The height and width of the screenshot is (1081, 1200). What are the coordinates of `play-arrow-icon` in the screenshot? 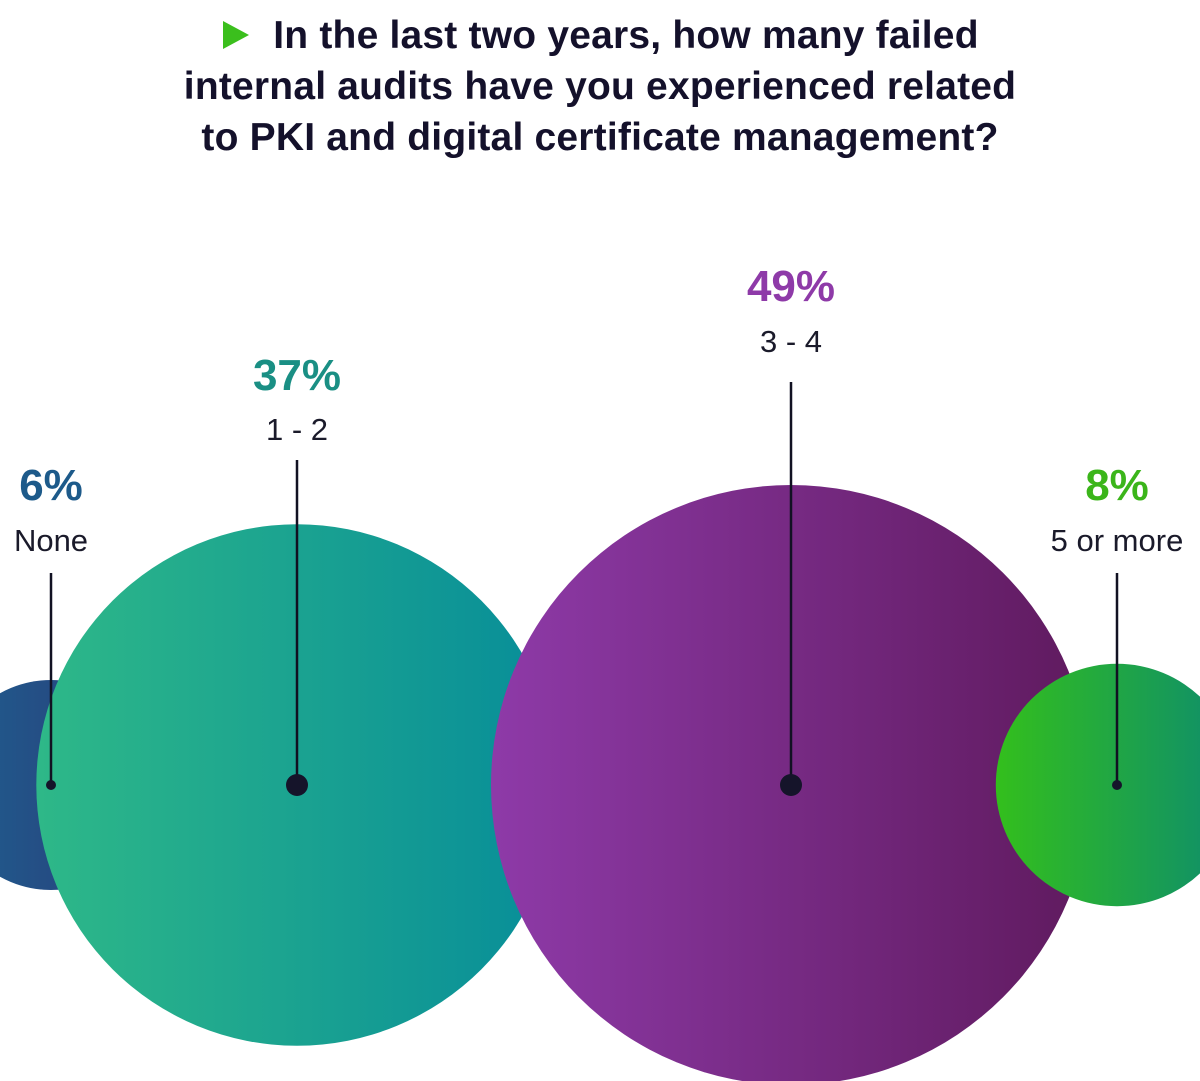 It's located at (236, 34).